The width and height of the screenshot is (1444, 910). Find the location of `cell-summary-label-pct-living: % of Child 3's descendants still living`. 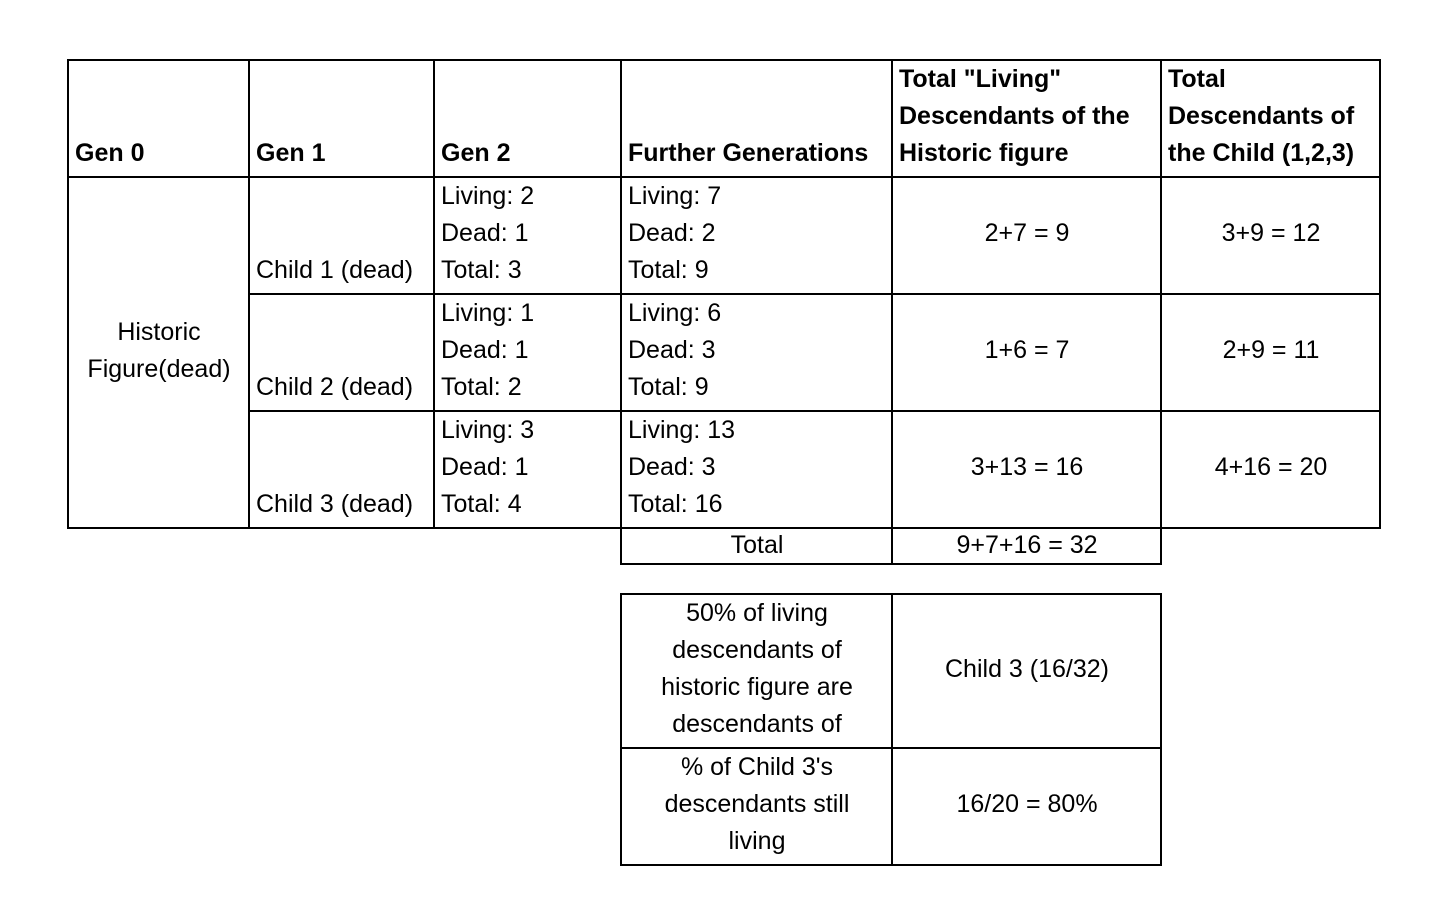

cell-summary-label-pct-living: % of Child 3's descendants still living is located at coordinates (756, 806).